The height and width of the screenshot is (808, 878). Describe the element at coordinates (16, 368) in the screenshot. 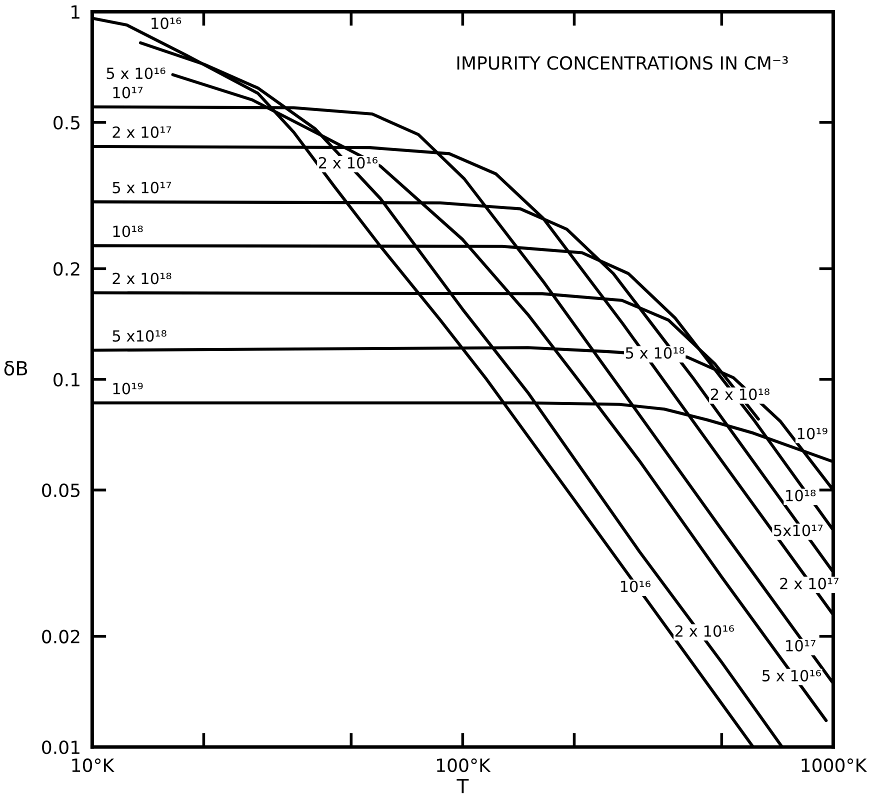

I see `y-axis-title: δB` at that location.